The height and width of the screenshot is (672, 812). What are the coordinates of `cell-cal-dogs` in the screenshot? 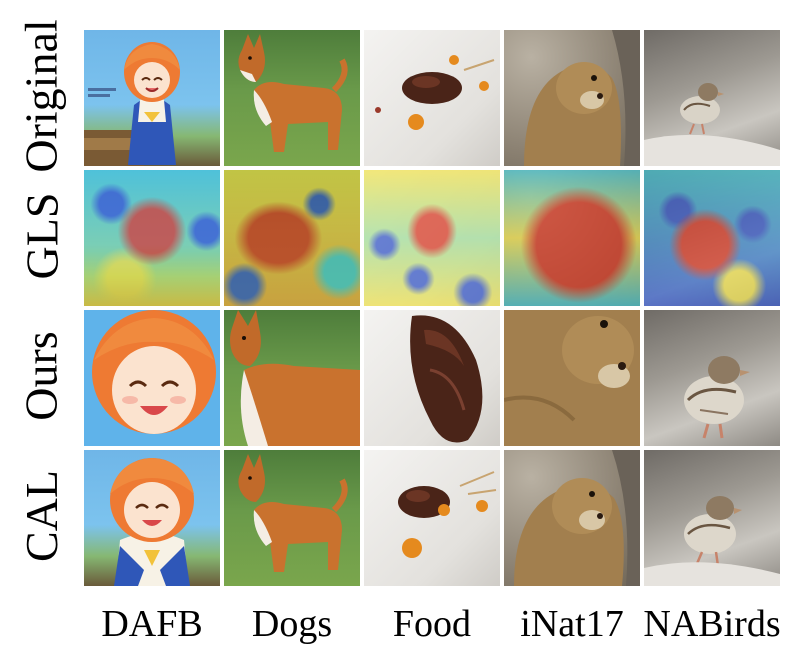 It's located at (292, 518).